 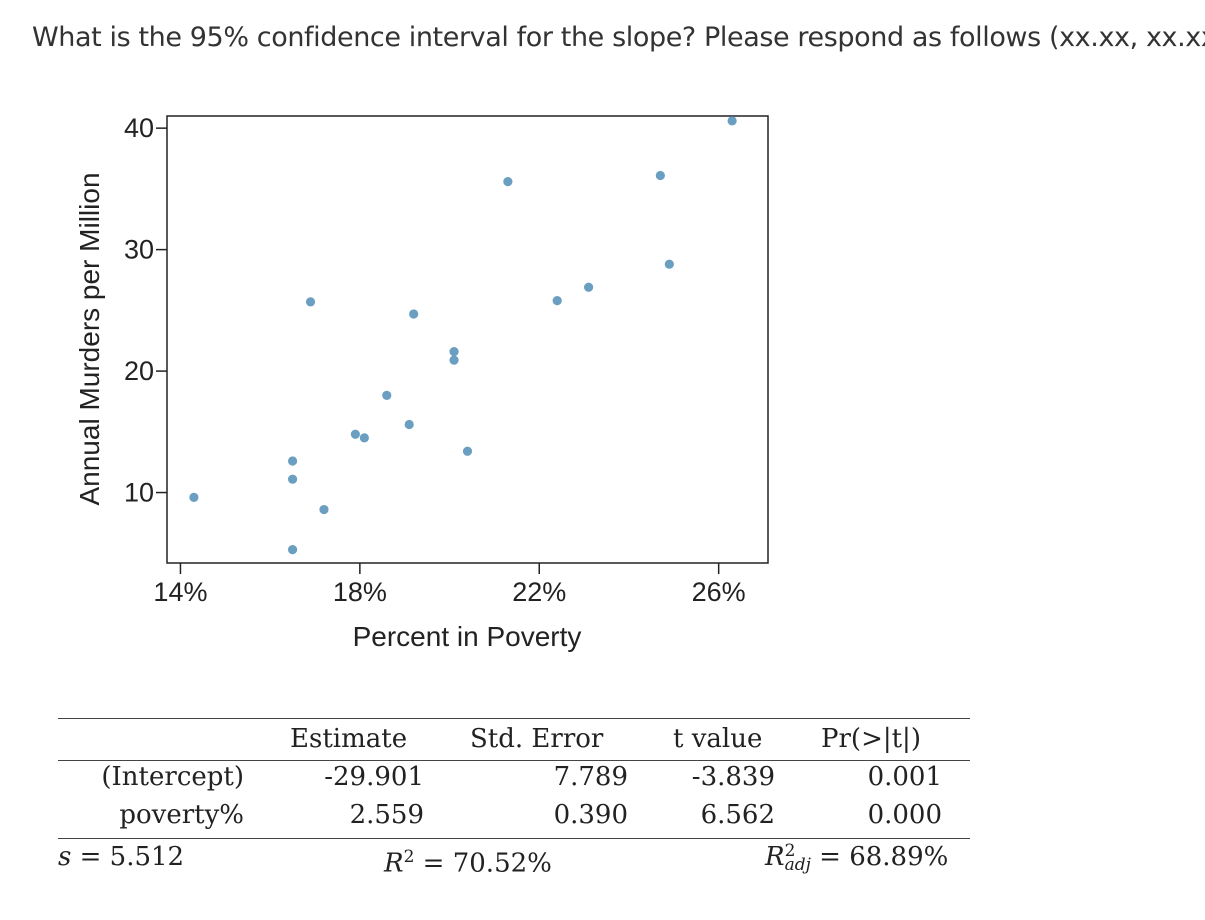 I want to click on header-t-value: t value, so click(x=718, y=739).